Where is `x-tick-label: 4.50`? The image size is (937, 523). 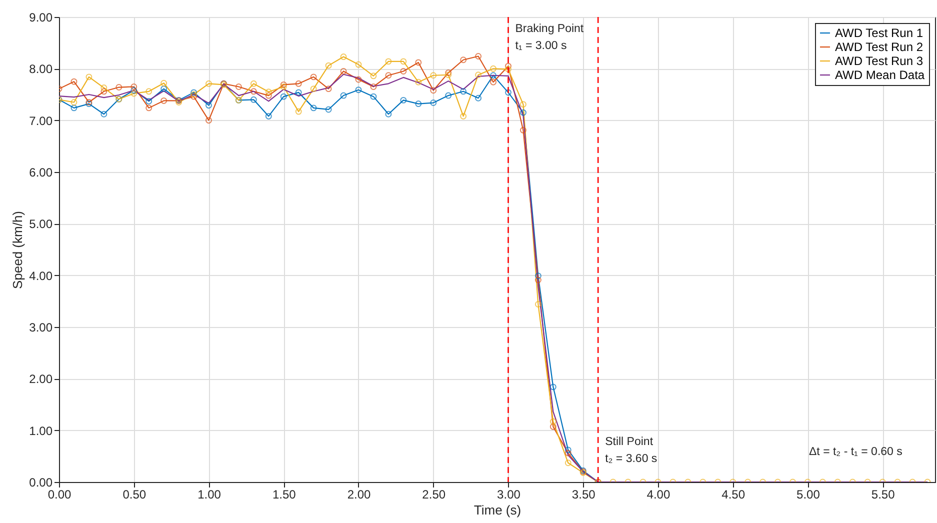 x-tick-label: 4.50 is located at coordinates (734, 495).